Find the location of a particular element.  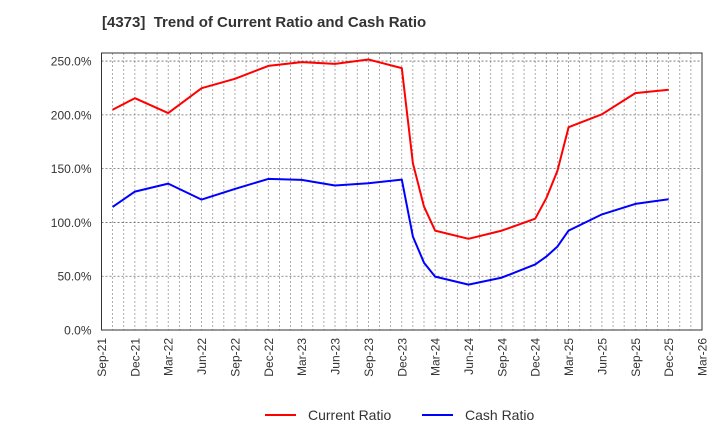

x-tick-label: Jun-22 is located at coordinates (202, 356).